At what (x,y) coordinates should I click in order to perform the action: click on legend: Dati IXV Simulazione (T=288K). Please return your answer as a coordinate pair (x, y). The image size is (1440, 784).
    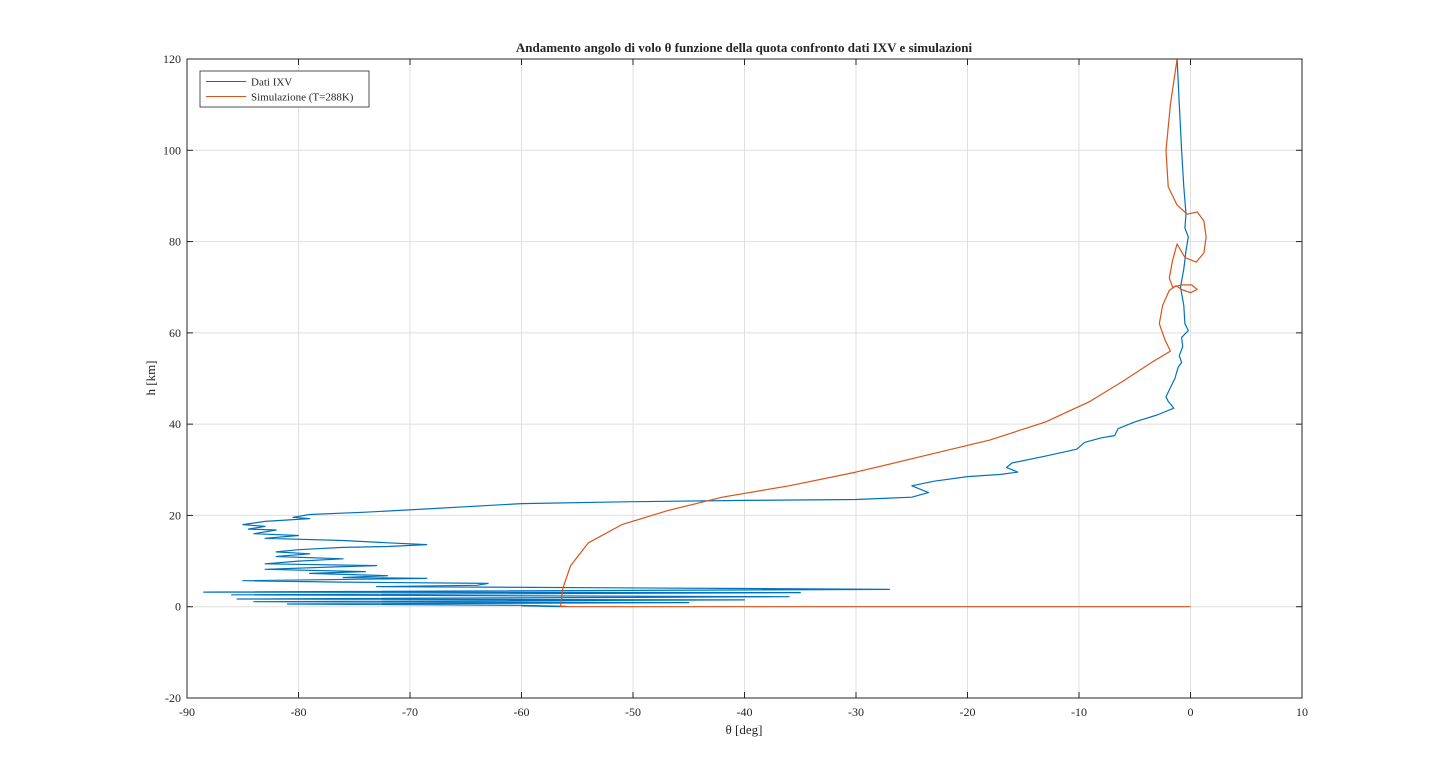
    Looking at the image, I should click on (284, 89).